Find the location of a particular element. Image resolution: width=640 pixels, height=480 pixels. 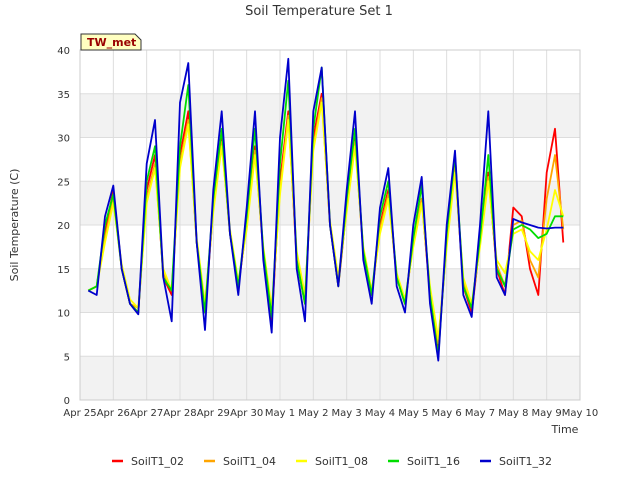

x-tick-label: Apr 28 is located at coordinates (179, 413).